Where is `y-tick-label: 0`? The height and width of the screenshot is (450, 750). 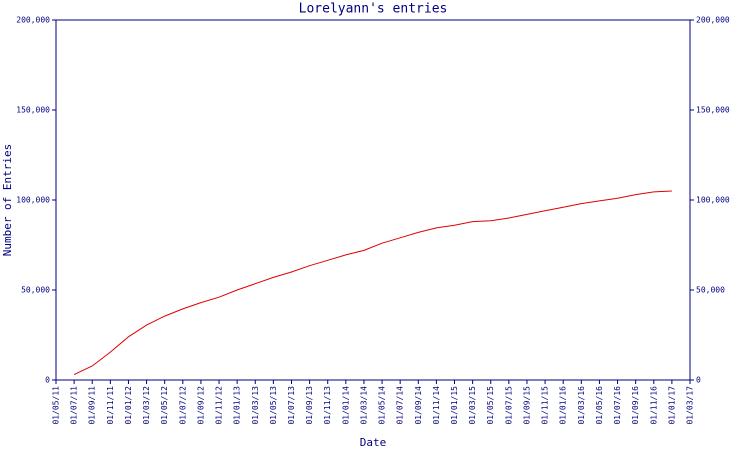
y-tick-label: 0 is located at coordinates (47, 380).